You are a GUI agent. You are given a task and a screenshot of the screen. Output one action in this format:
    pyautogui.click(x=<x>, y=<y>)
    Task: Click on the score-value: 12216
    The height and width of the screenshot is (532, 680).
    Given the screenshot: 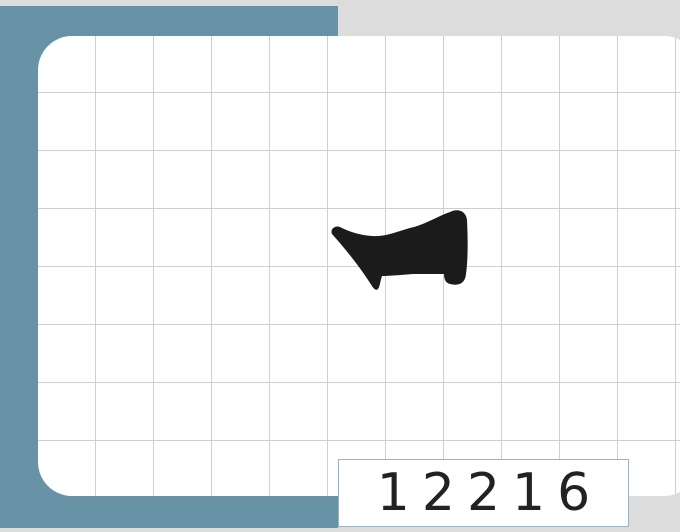 What is the action you would take?
    pyautogui.click(x=489, y=493)
    